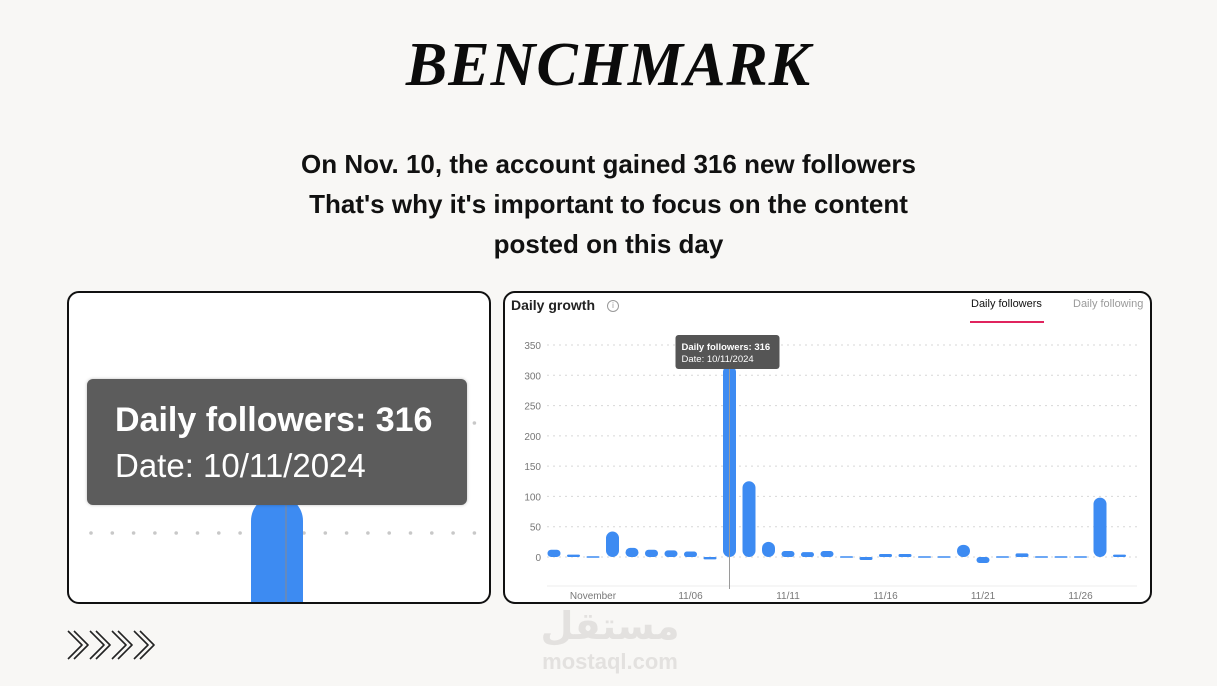 The image size is (1217, 686). Describe the element at coordinates (608, 65) in the screenshot. I see `page-title: BENCHMARK` at that location.